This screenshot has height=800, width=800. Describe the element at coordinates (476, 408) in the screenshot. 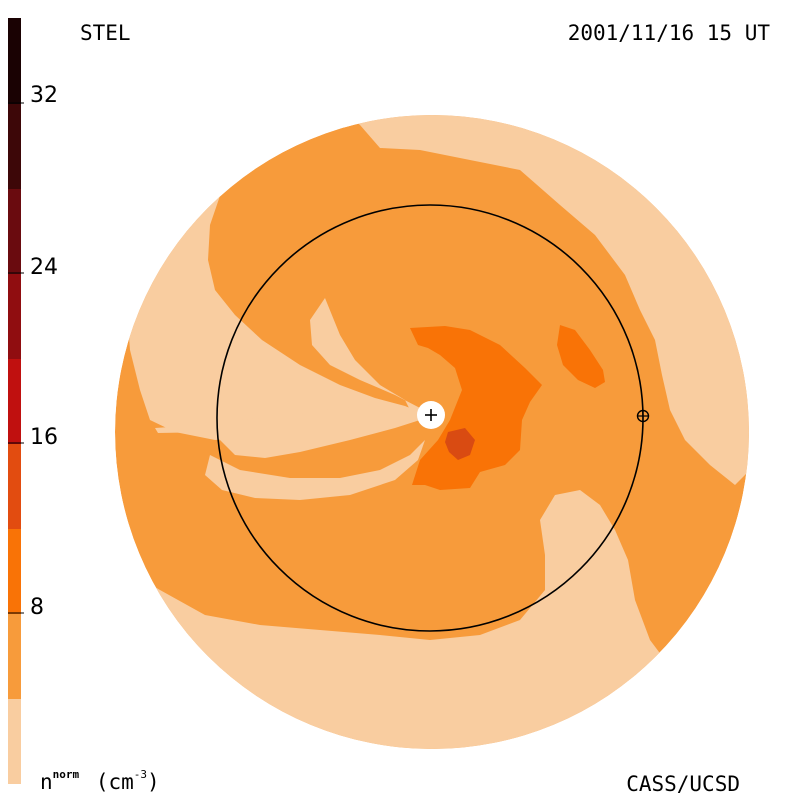

I see `density-enhancement-core` at that location.